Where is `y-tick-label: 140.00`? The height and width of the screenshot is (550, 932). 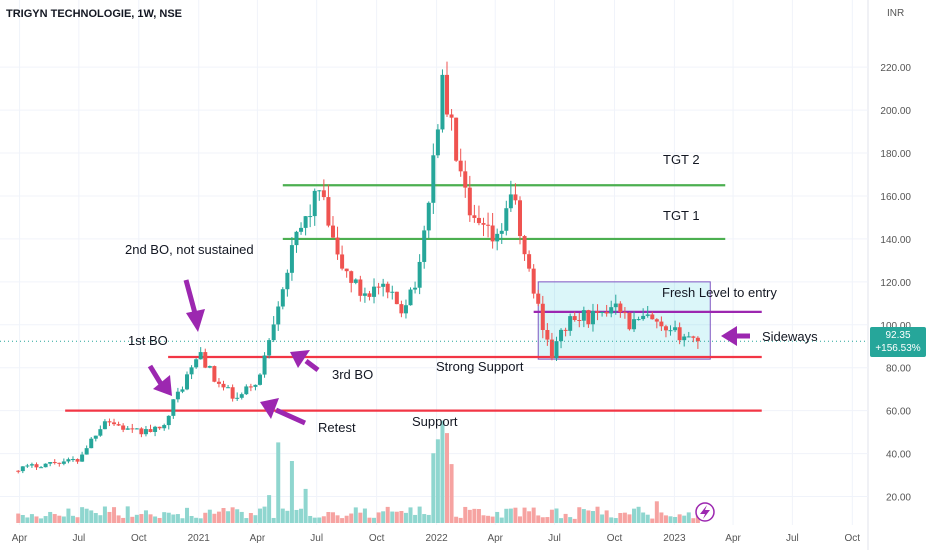
y-tick-label: 140.00 is located at coordinates (895, 240).